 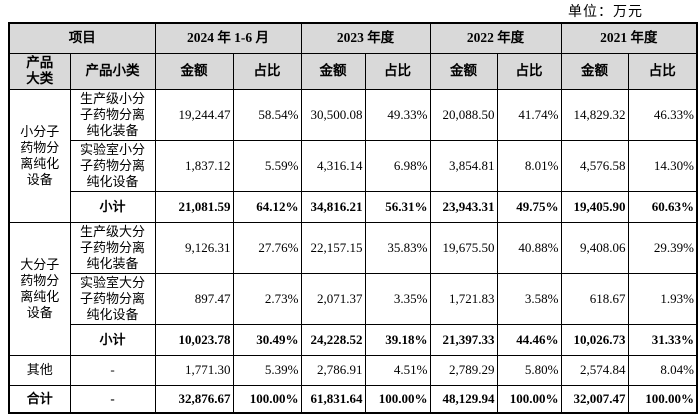 What do you see at coordinates (463, 71) in the screenshot?
I see `header-amount-2022: 金额` at bounding box center [463, 71].